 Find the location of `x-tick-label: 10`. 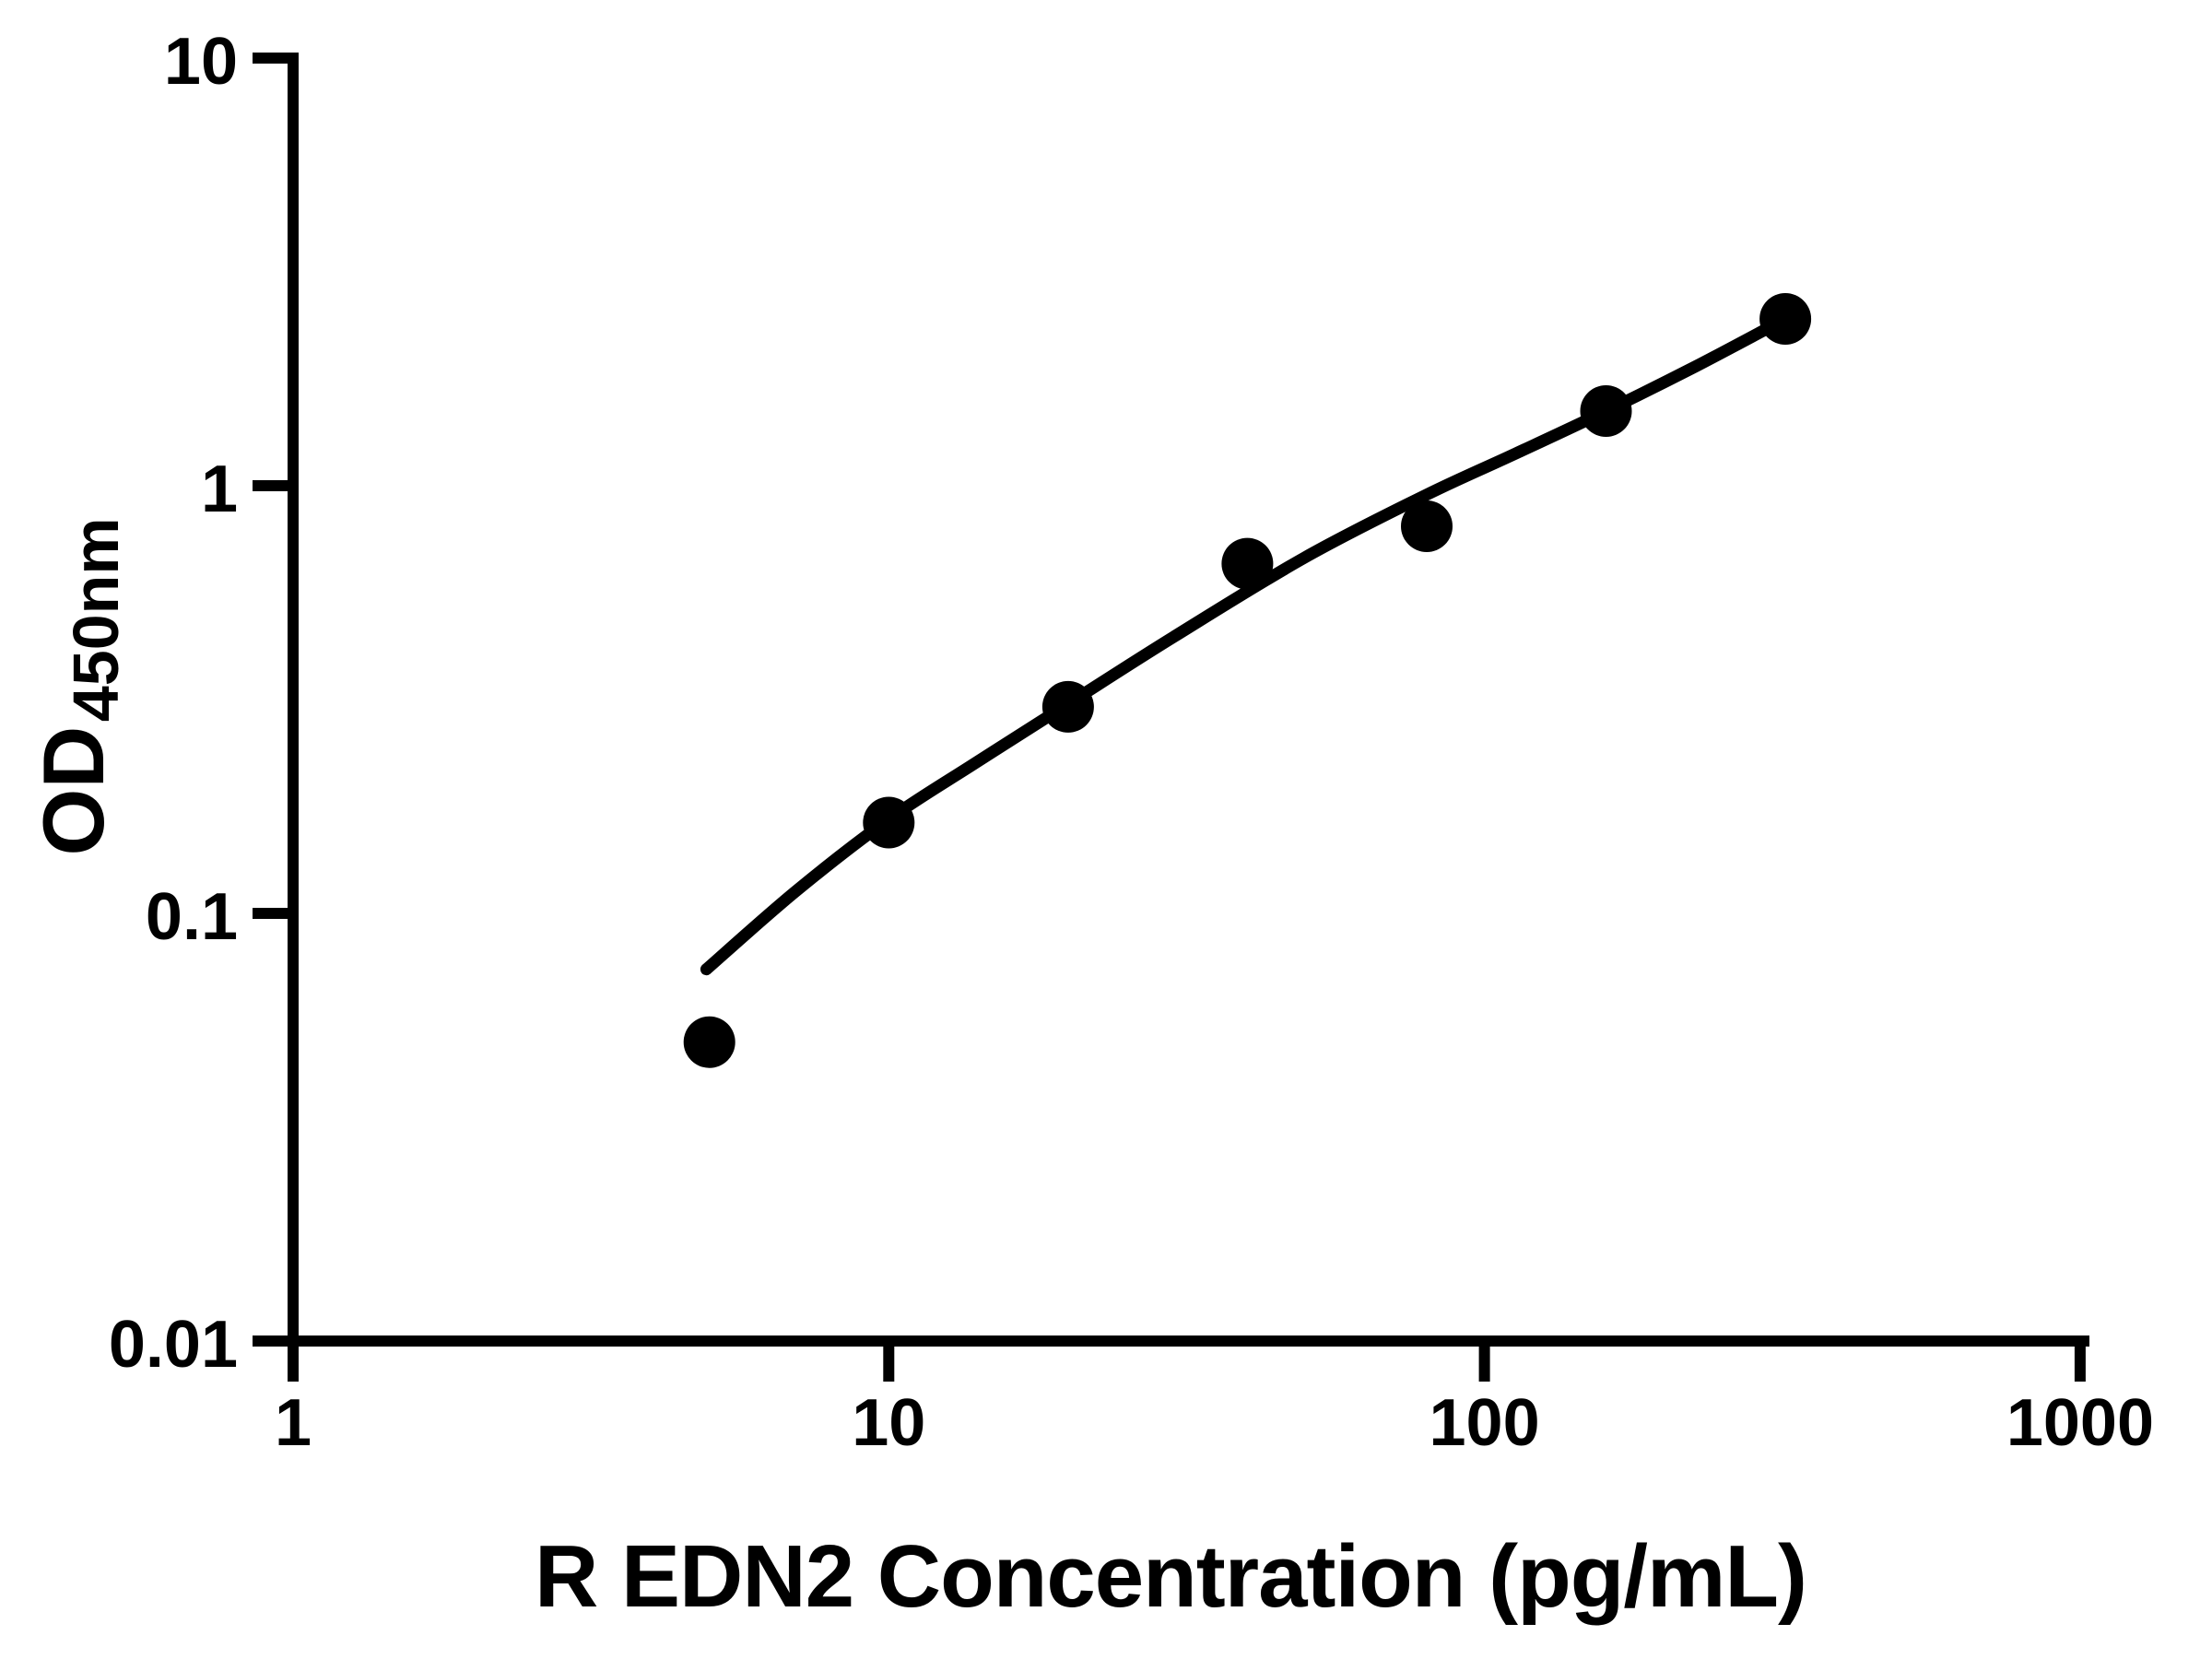

x-tick-label: 10 is located at coordinates (888, 1423).